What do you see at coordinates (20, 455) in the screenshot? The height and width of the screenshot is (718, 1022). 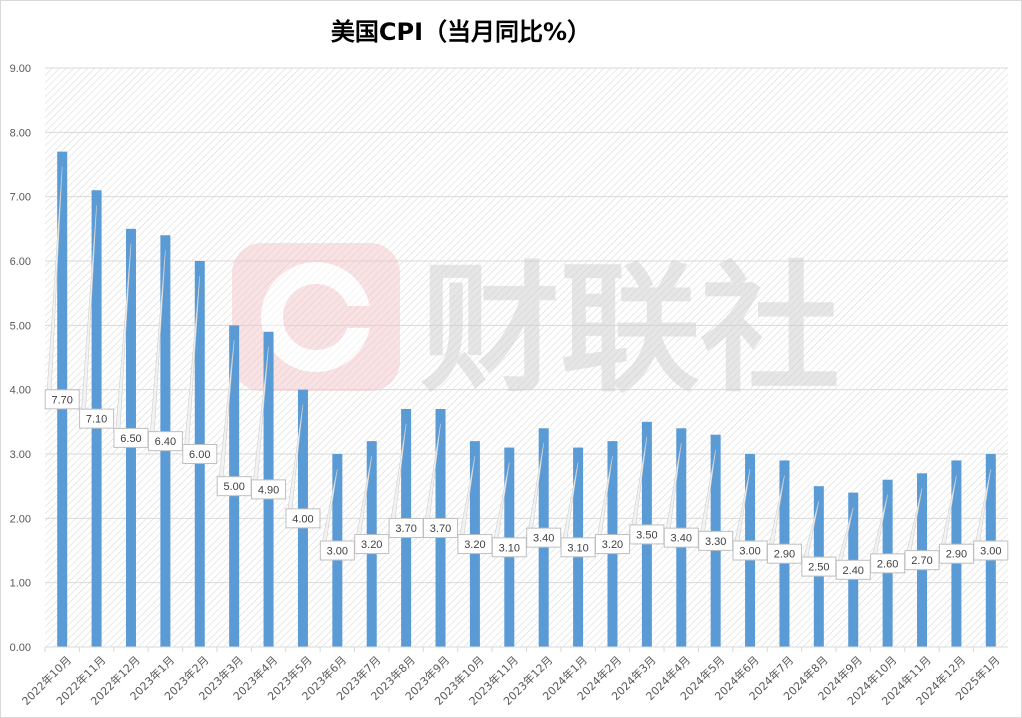 I see `y-tick-label: 3.00` at bounding box center [20, 455].